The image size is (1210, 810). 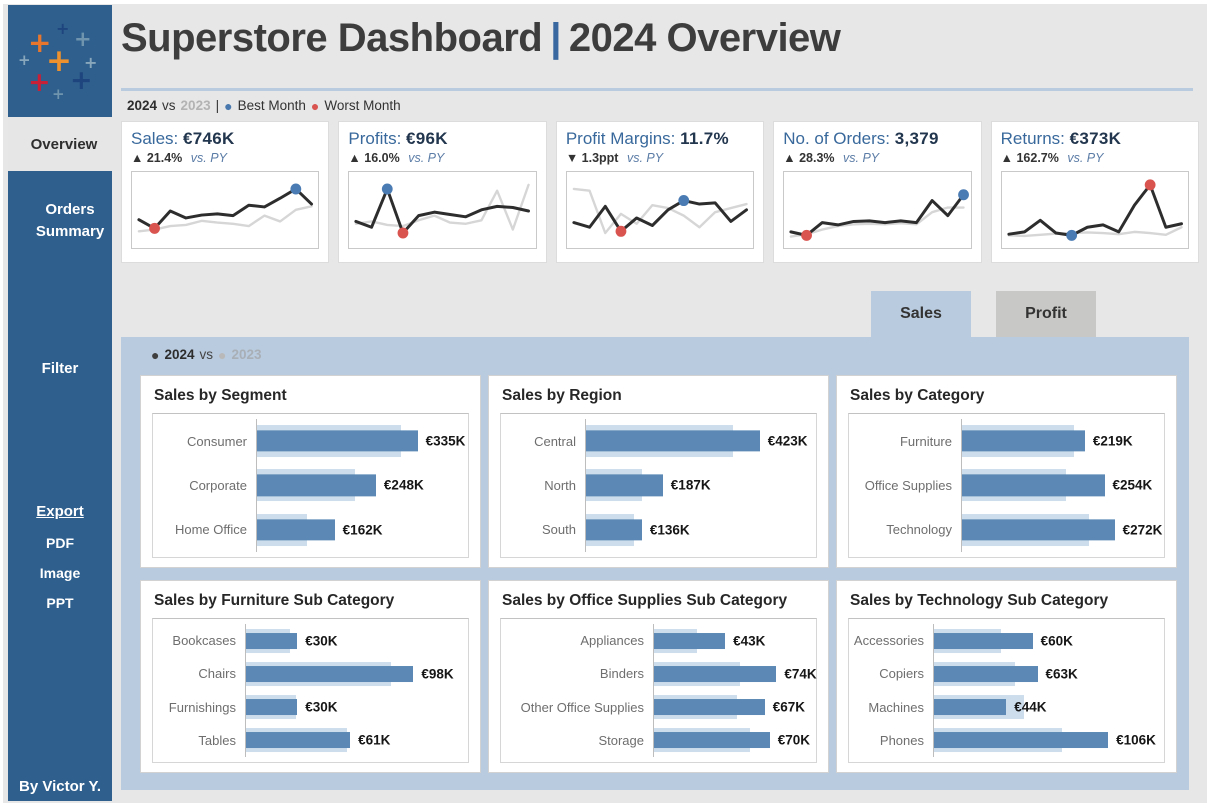 I want to click on category-label: Consumer, so click(x=217, y=441).